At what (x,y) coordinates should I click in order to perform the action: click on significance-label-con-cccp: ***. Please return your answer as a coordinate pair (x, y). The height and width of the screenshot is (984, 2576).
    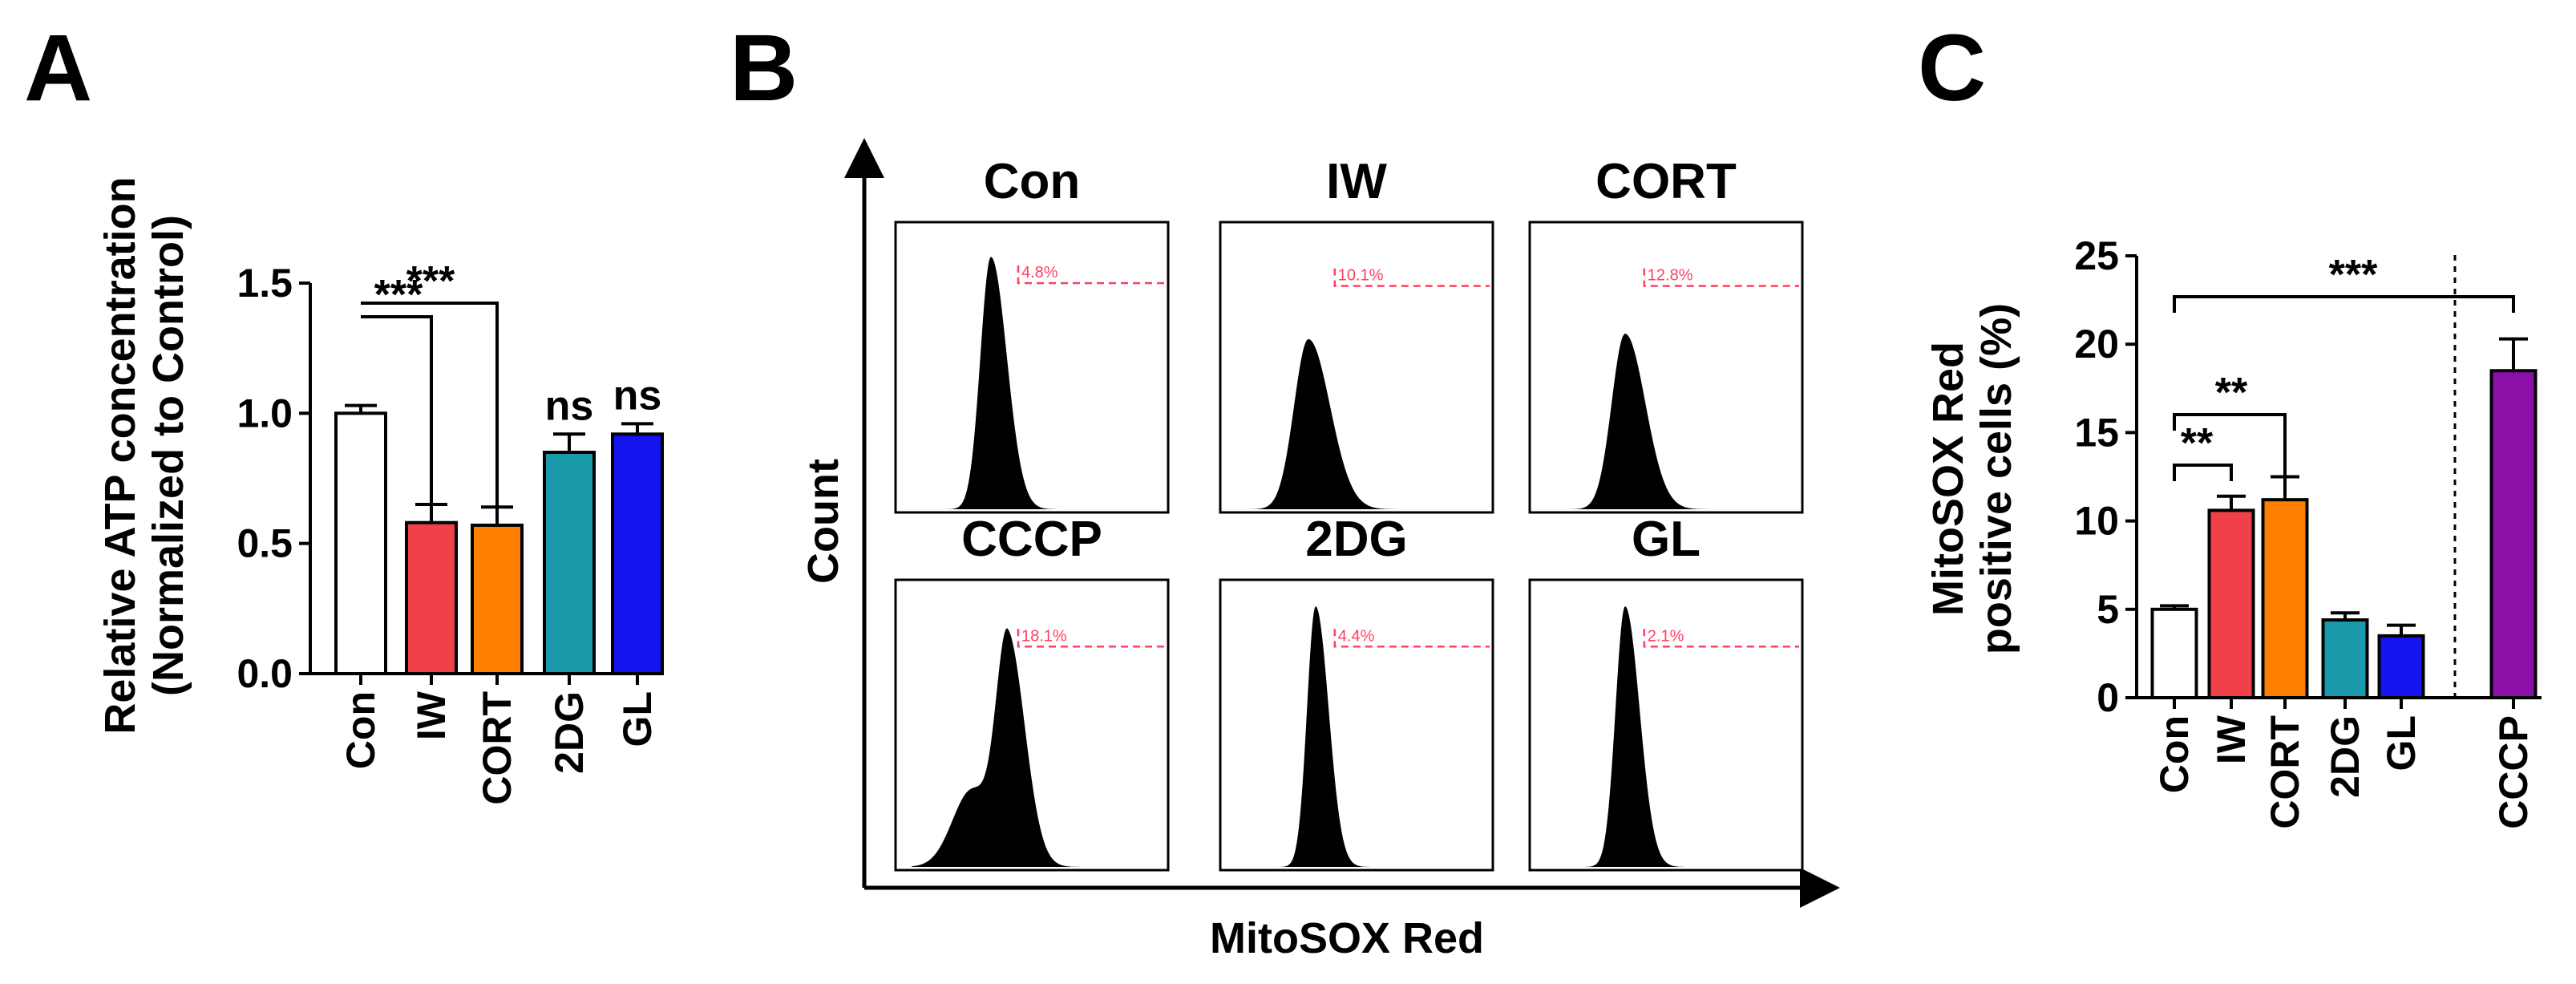
    Looking at the image, I should click on (2353, 275).